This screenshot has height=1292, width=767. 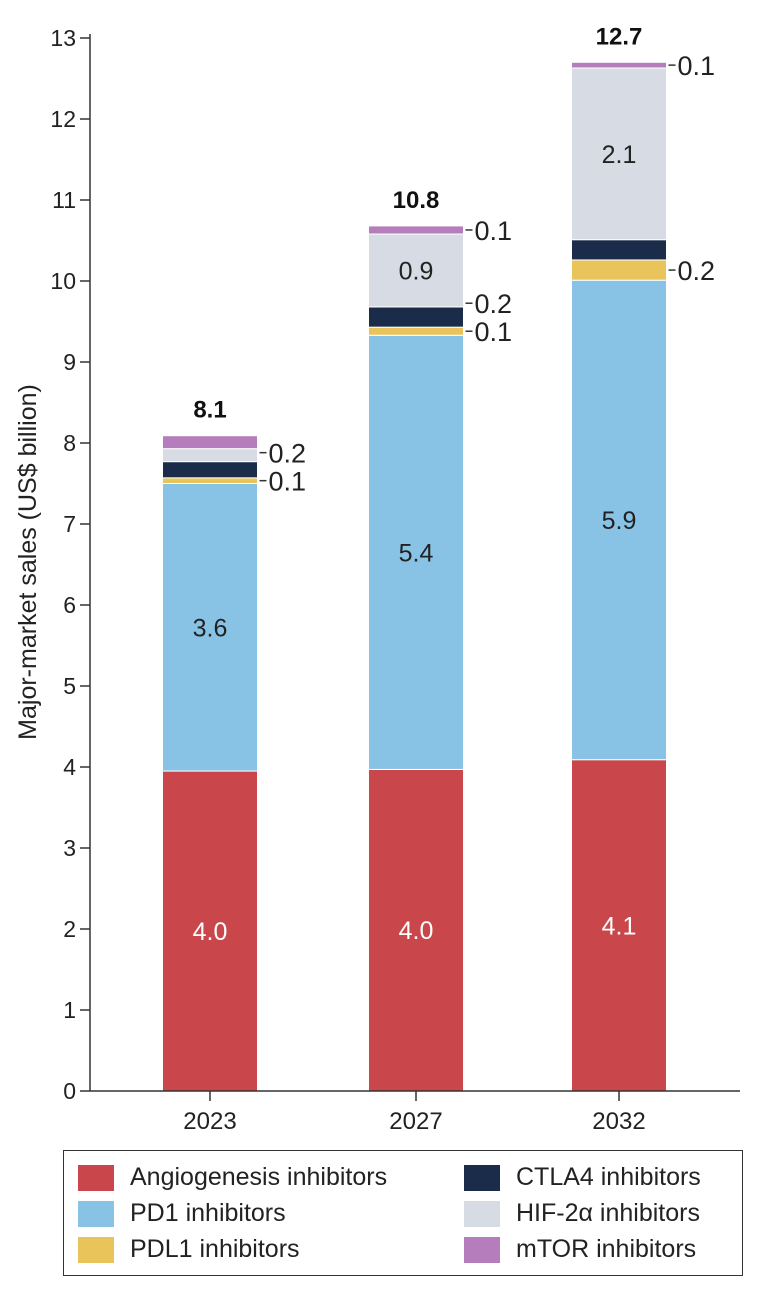 I want to click on total-label: 10.8, so click(x=416, y=200).